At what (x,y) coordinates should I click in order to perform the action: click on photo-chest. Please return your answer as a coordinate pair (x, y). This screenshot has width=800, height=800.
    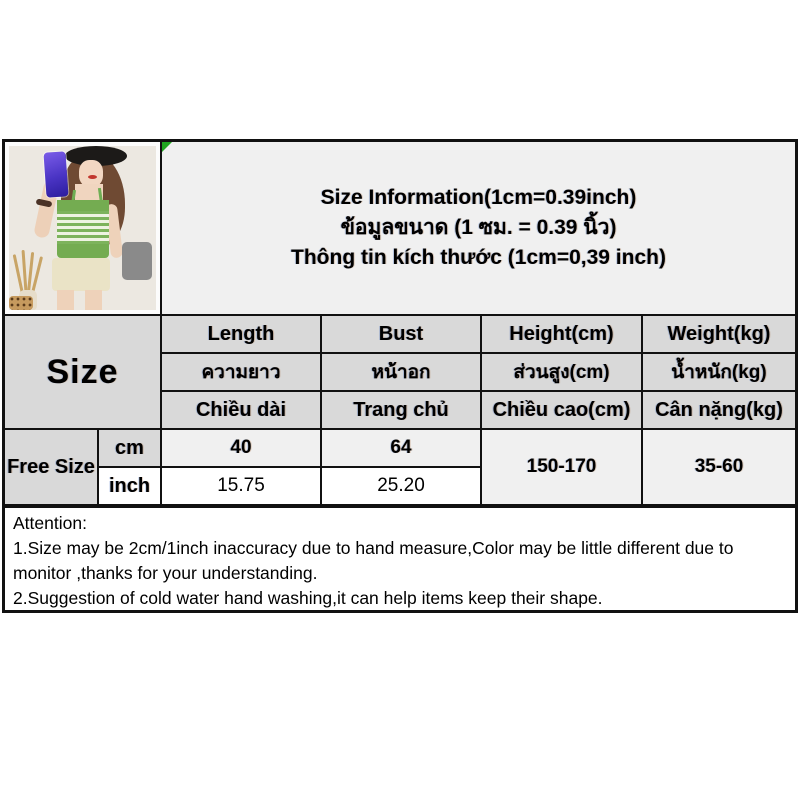
    Looking at the image, I should click on (89, 194).